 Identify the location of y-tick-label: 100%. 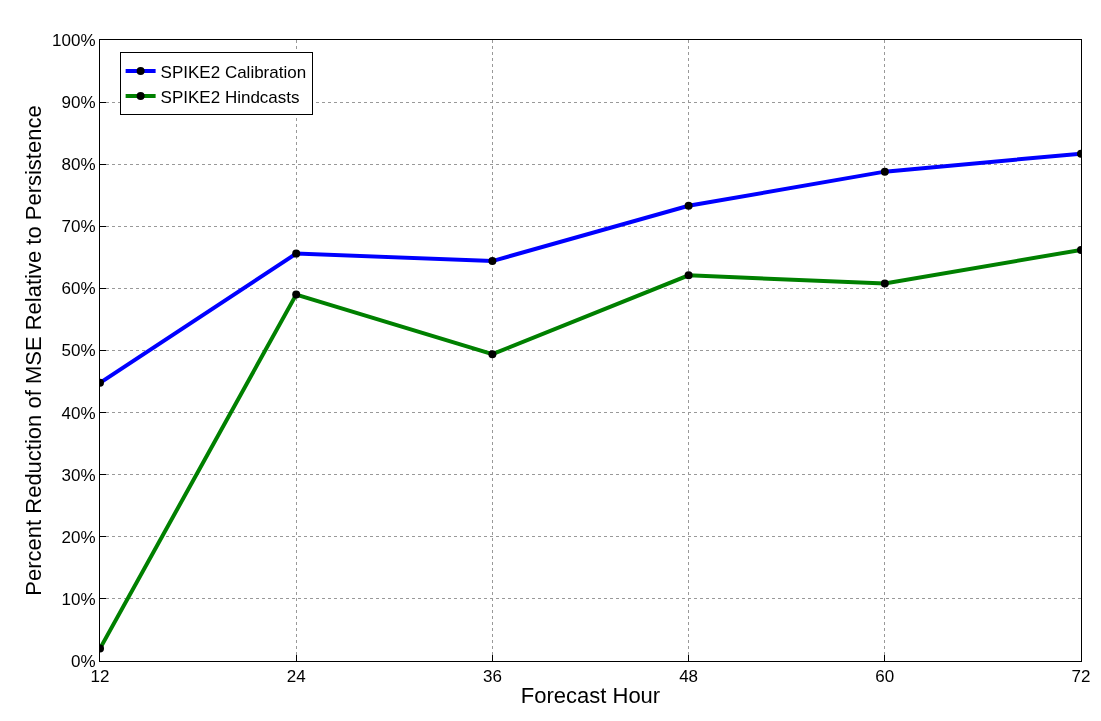
(74, 40).